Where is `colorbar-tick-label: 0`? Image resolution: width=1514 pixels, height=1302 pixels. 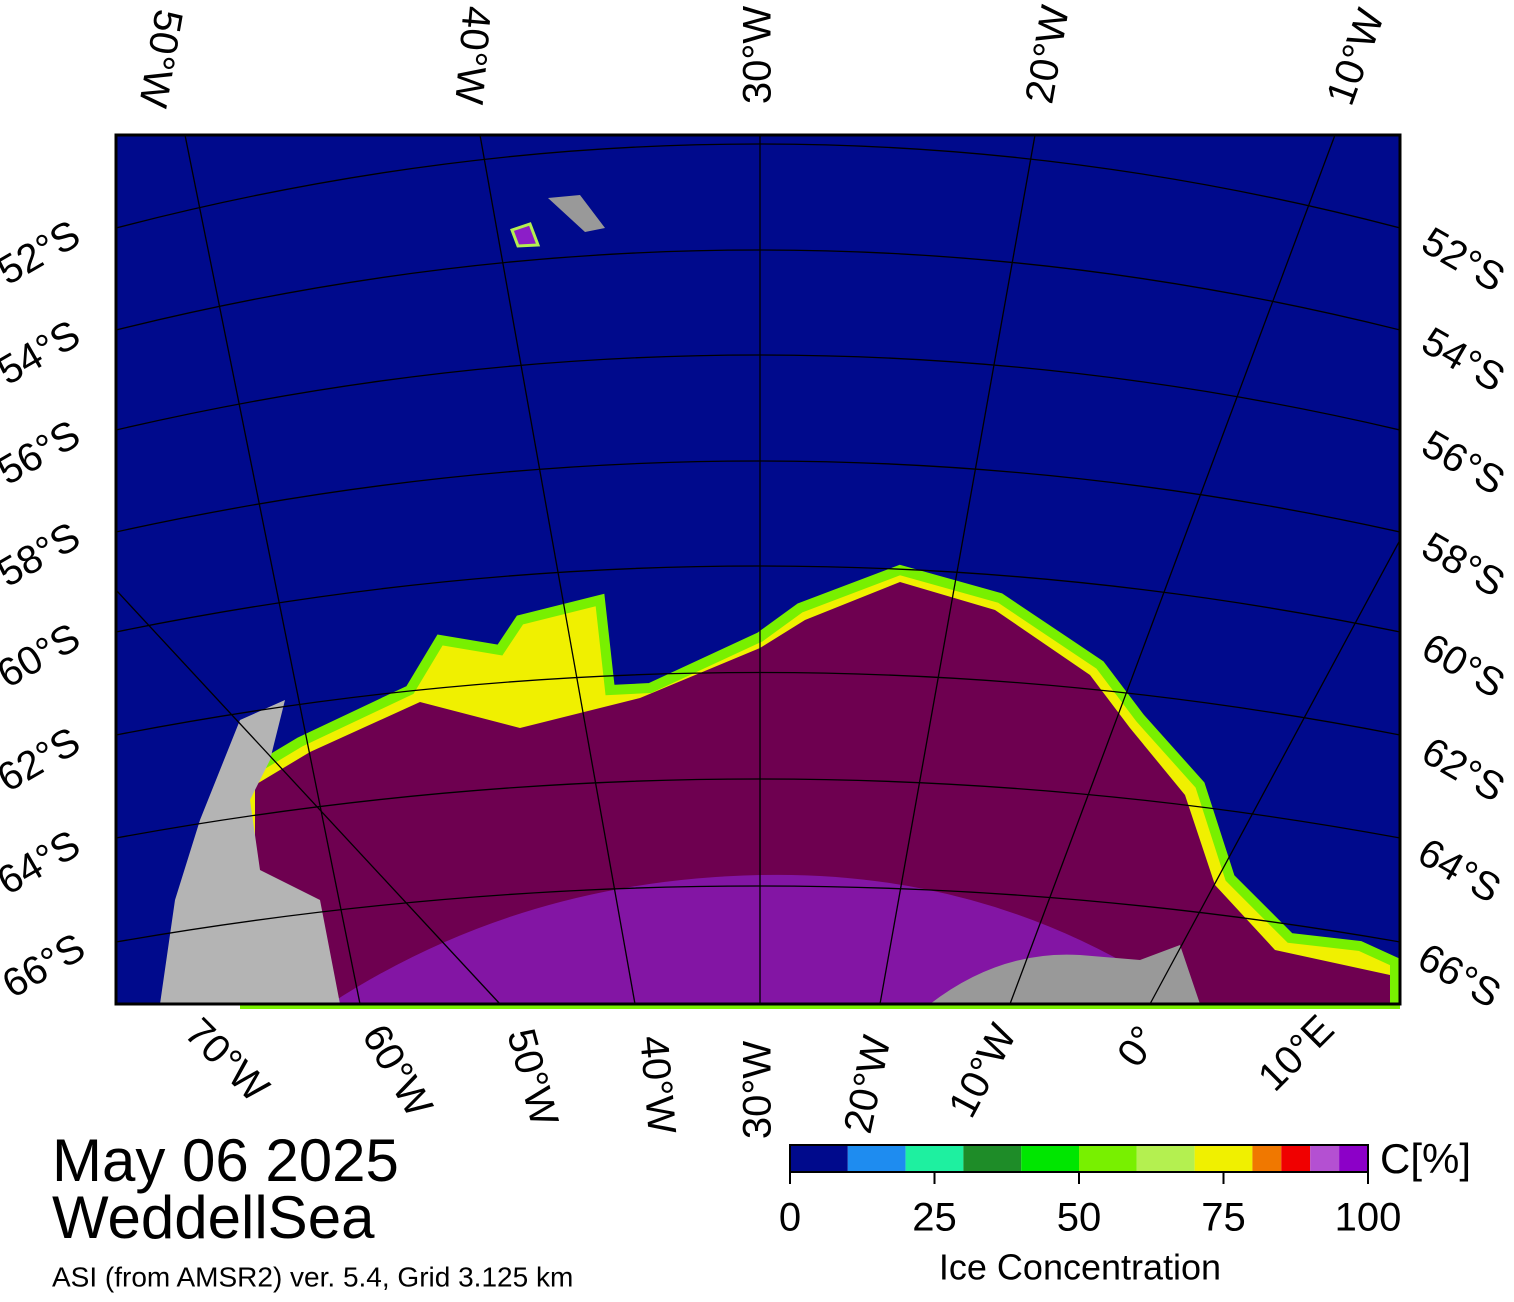
colorbar-tick-label: 0 is located at coordinates (790, 1218).